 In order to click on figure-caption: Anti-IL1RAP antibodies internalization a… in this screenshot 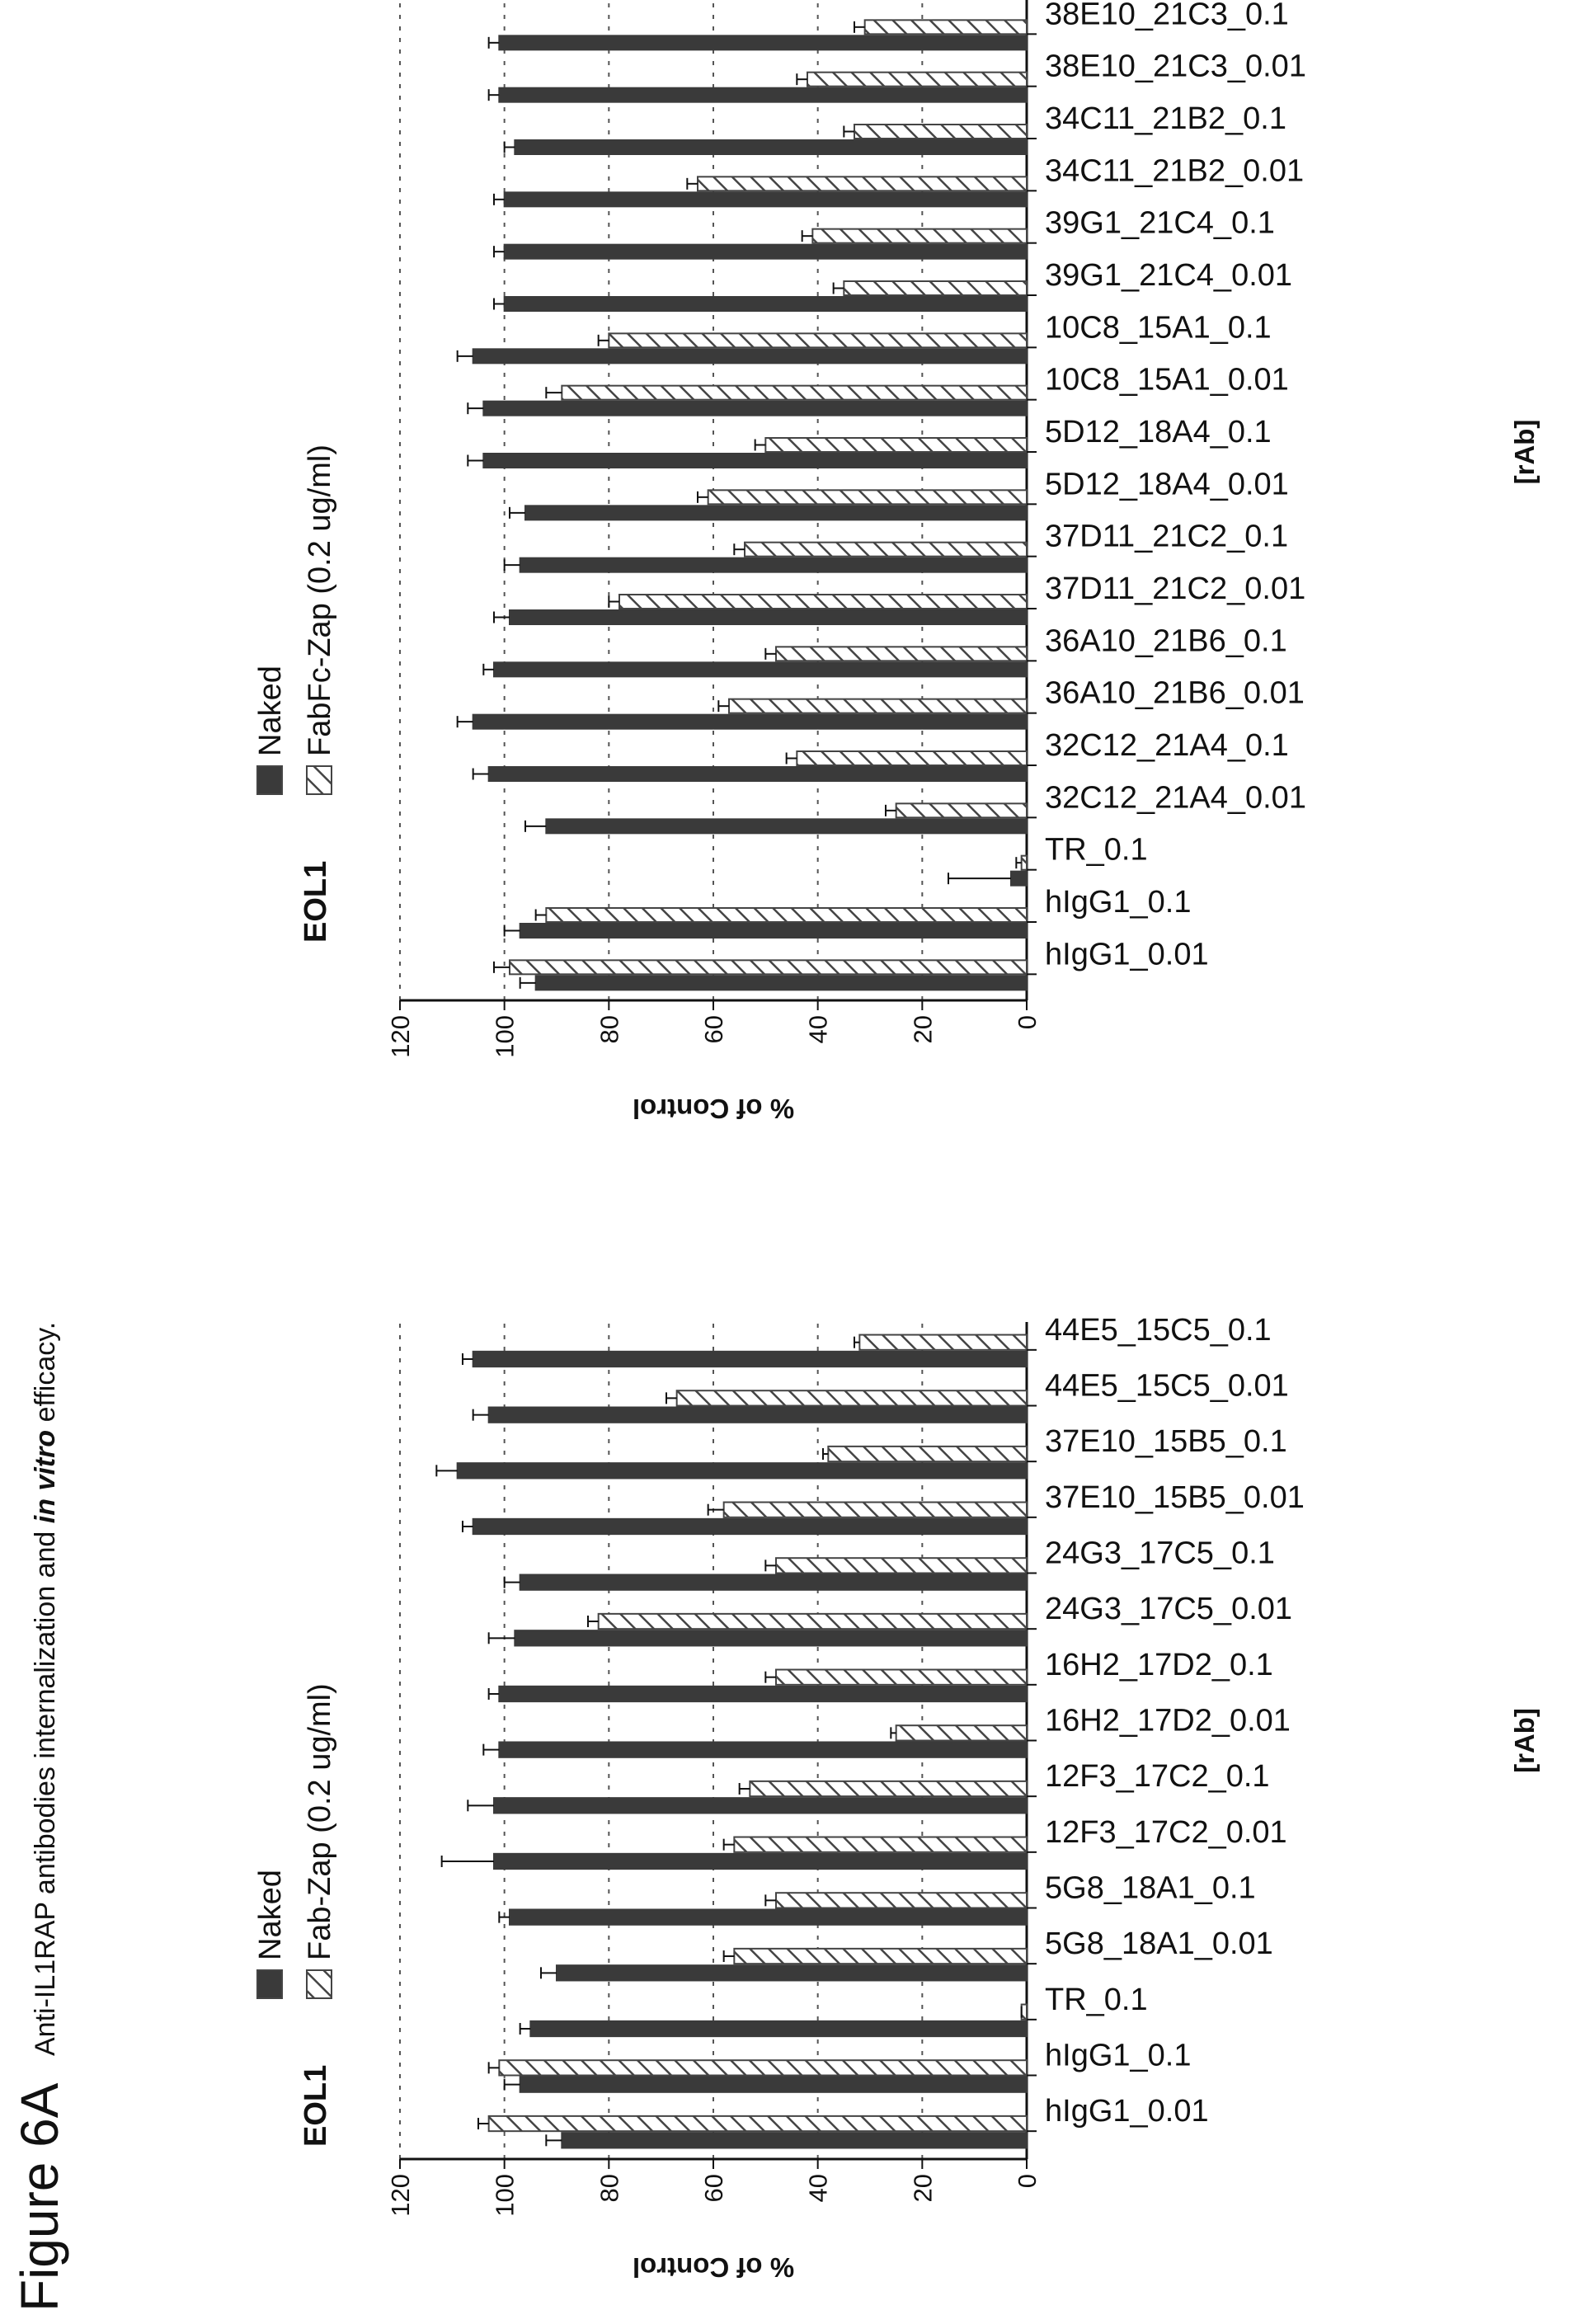, I will do `click(46, 1689)`.